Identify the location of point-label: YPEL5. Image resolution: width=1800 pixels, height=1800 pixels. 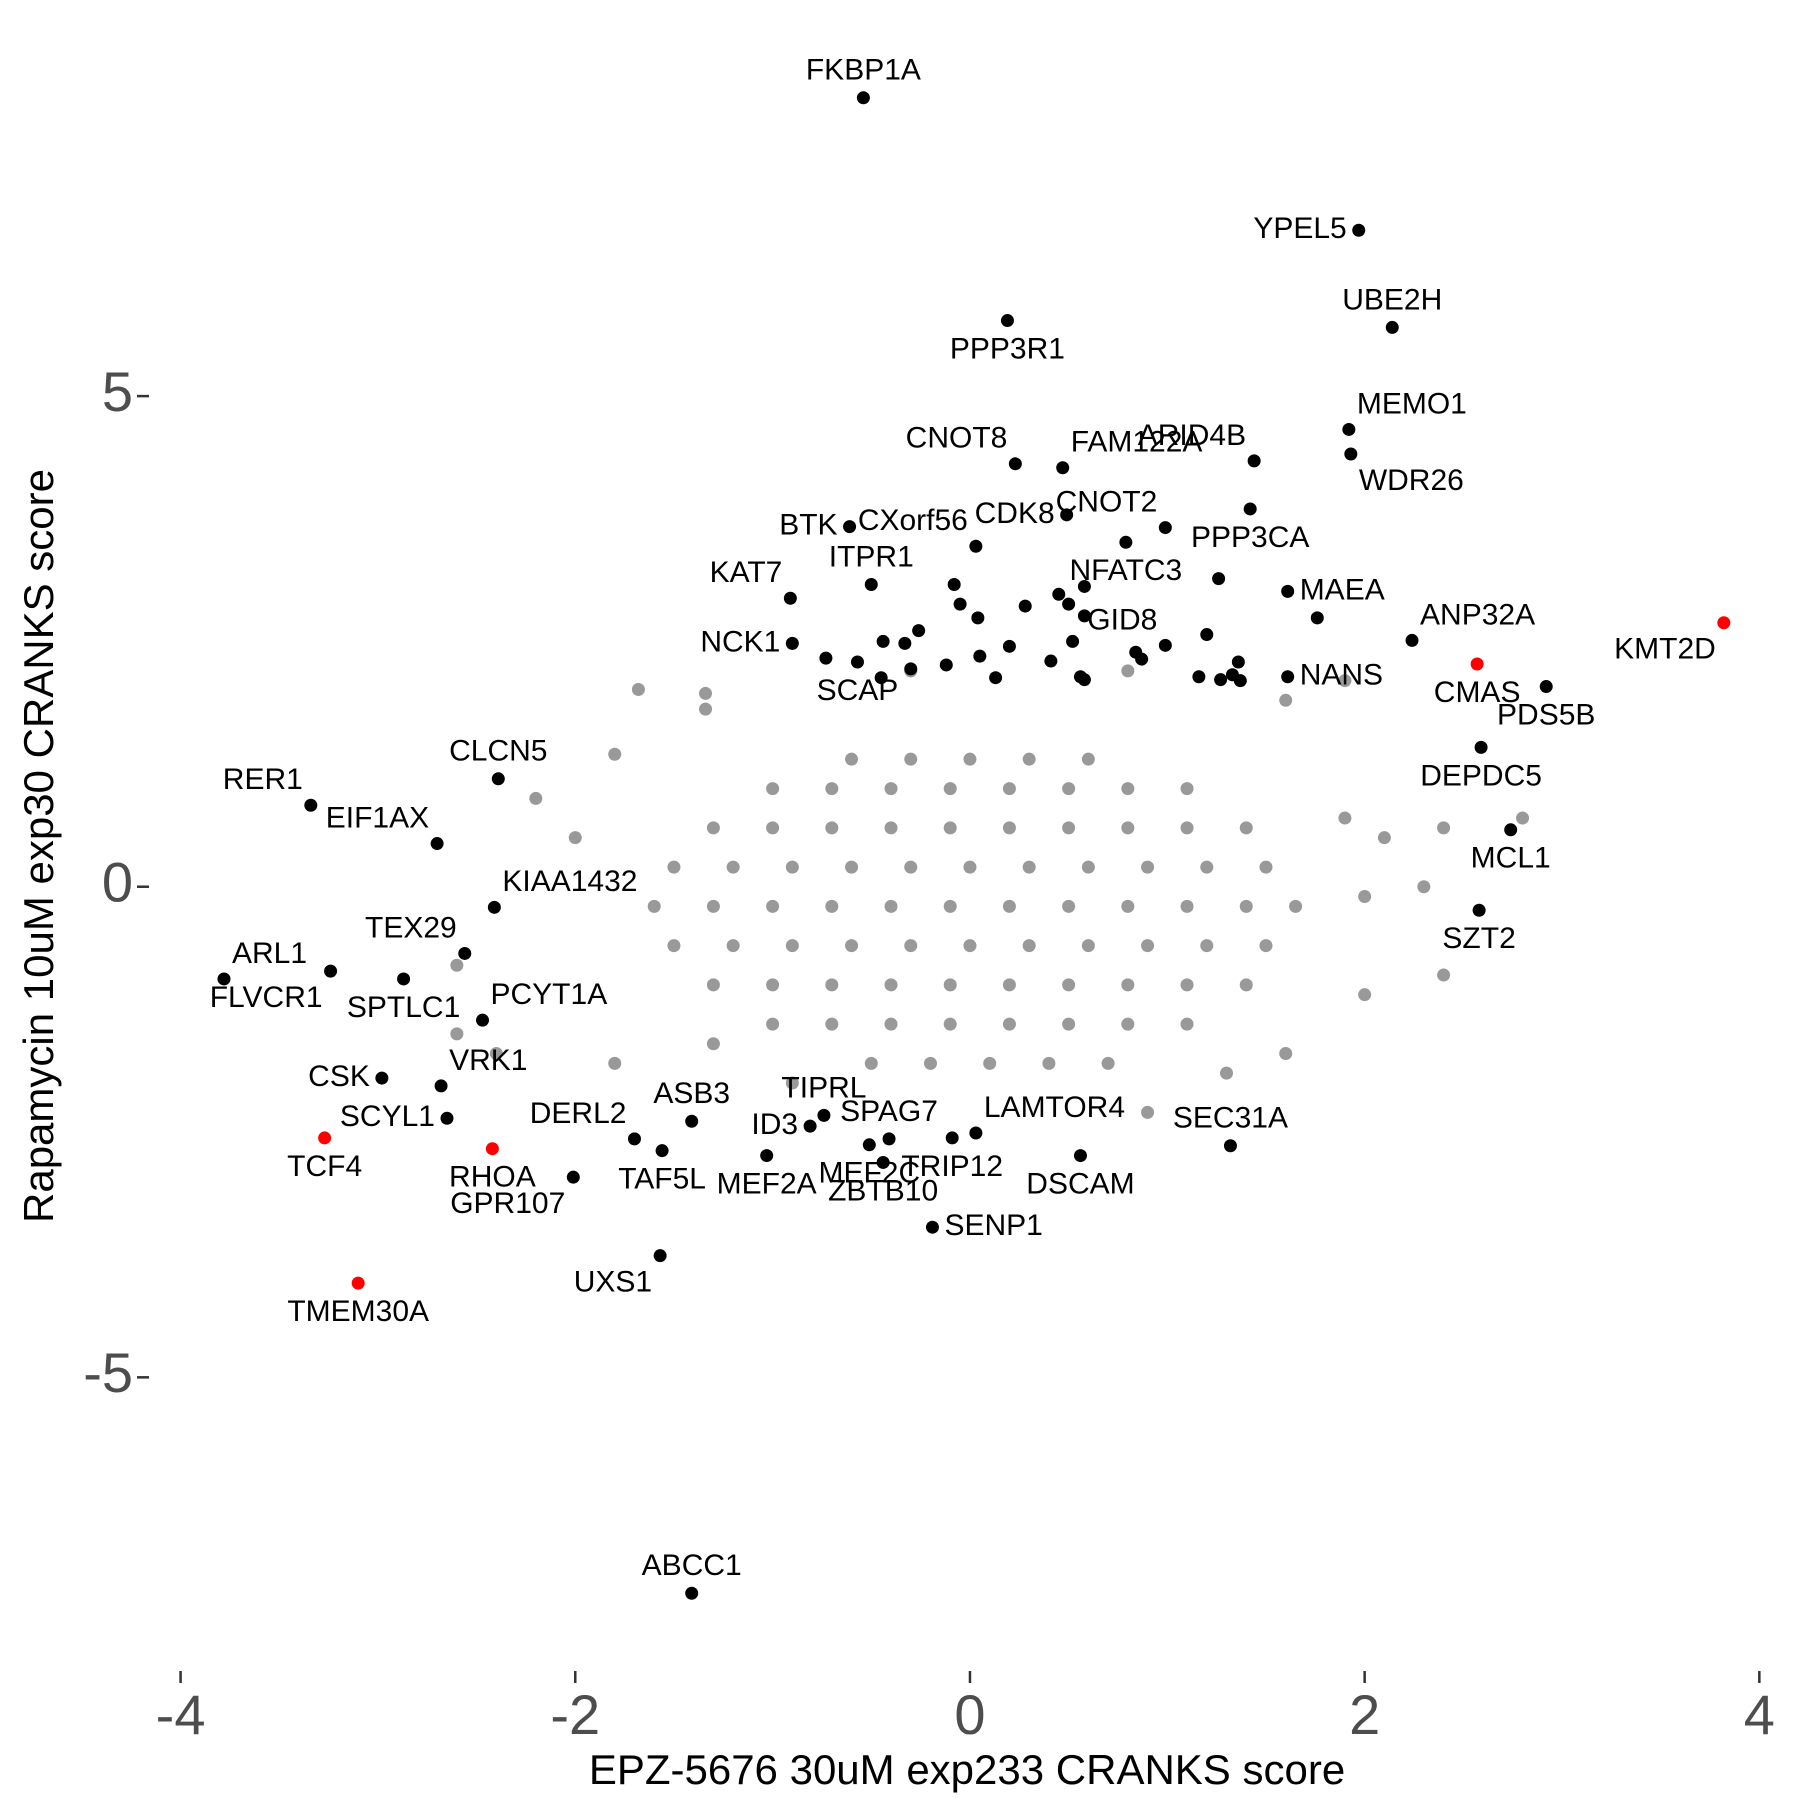
(1299, 228).